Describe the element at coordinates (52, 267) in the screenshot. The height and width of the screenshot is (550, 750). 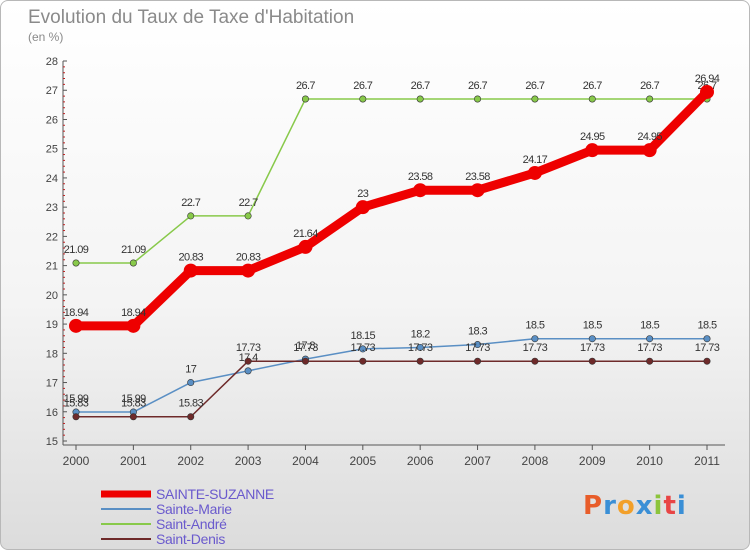
I see `y-tick-label-21: 21` at that location.